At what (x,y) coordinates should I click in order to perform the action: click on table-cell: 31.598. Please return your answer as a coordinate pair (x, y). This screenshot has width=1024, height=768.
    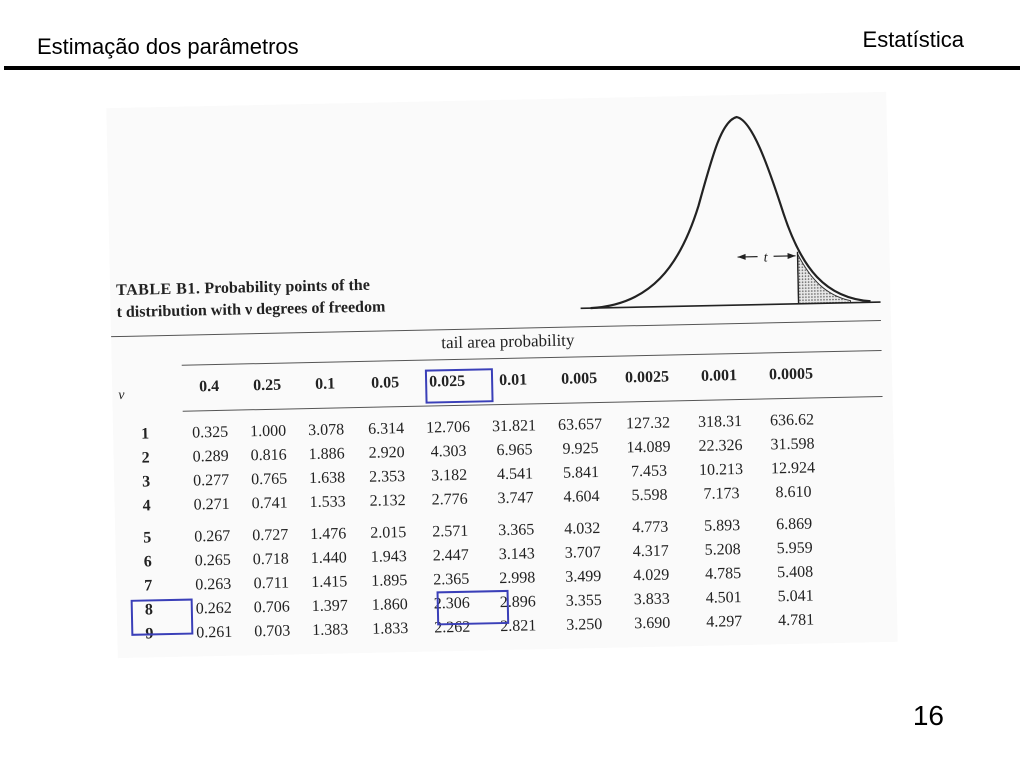
    Looking at the image, I should click on (792, 444).